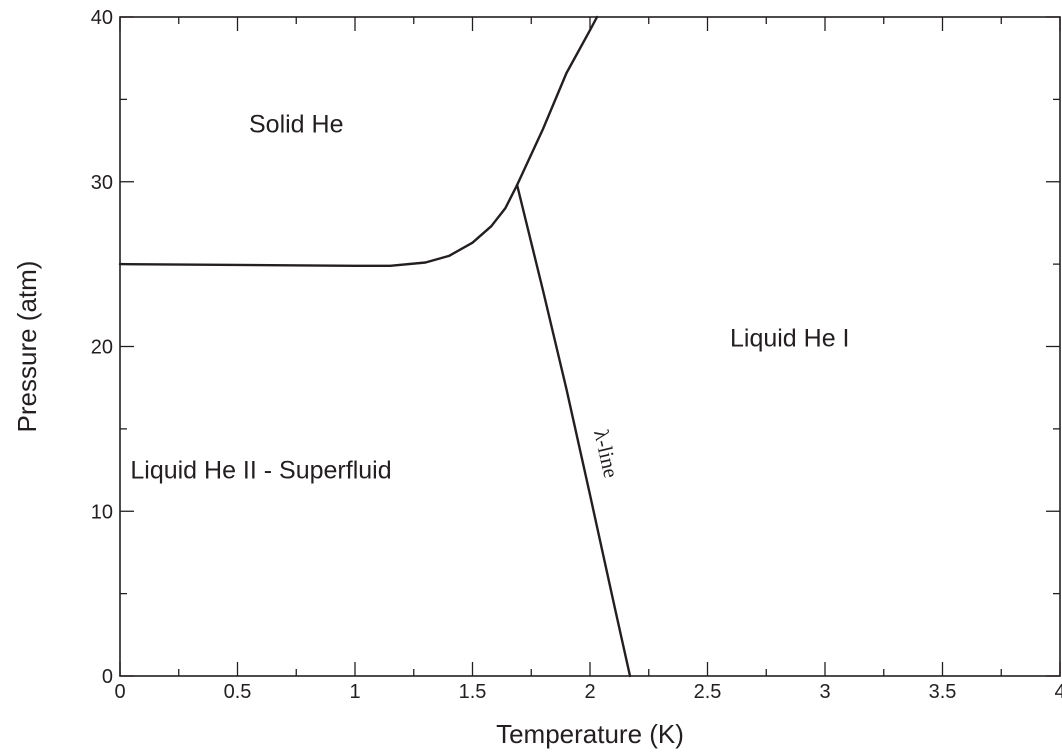 The width and height of the screenshot is (1062, 755). Describe the element at coordinates (708, 692) in the screenshot. I see `x-tick-label-2.5: 2.5` at that location.